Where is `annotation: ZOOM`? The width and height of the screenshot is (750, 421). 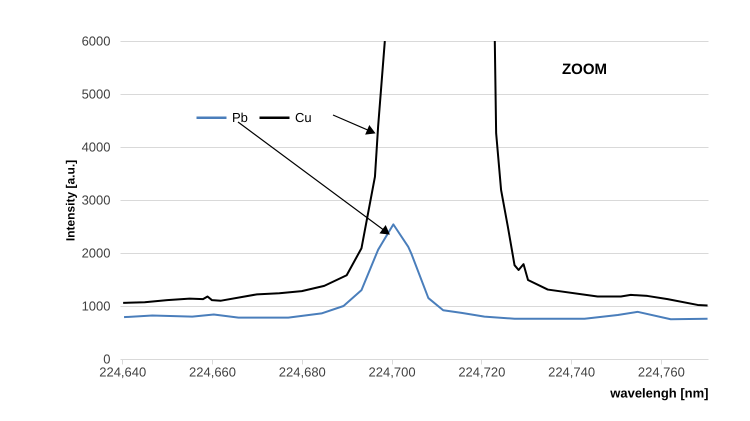
annotation: ZOOM is located at coordinates (585, 69).